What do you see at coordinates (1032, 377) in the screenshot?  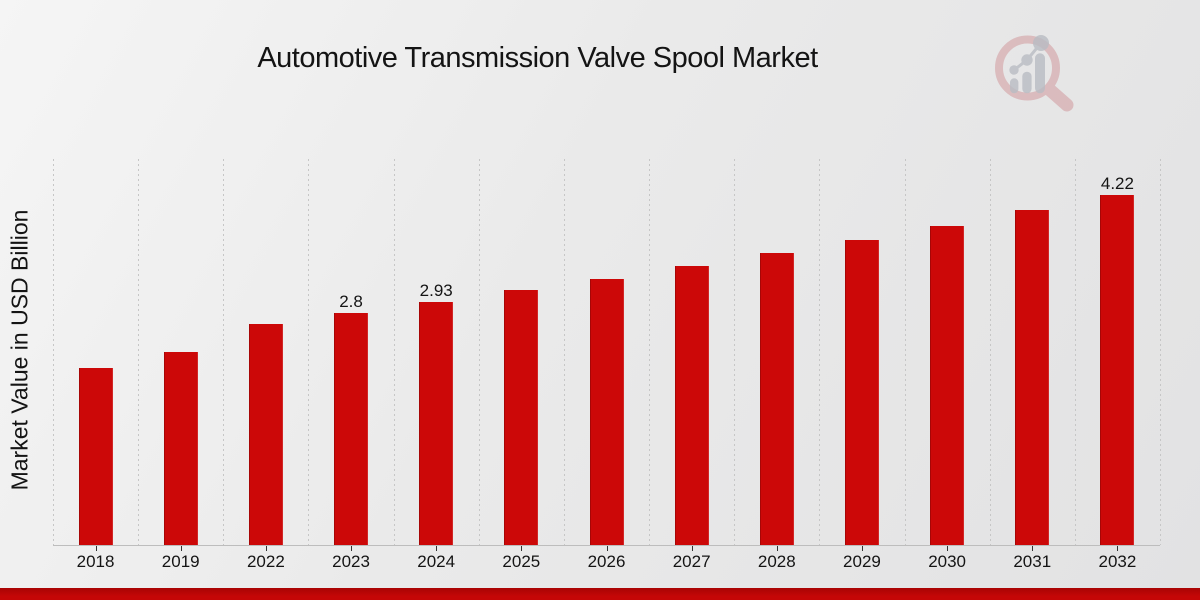 I see `bar-2031` at bounding box center [1032, 377].